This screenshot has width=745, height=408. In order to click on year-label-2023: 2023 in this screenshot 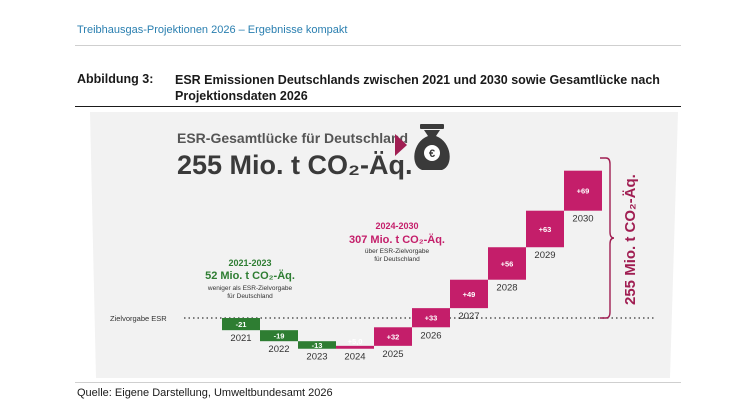, I will do `click(316, 357)`.